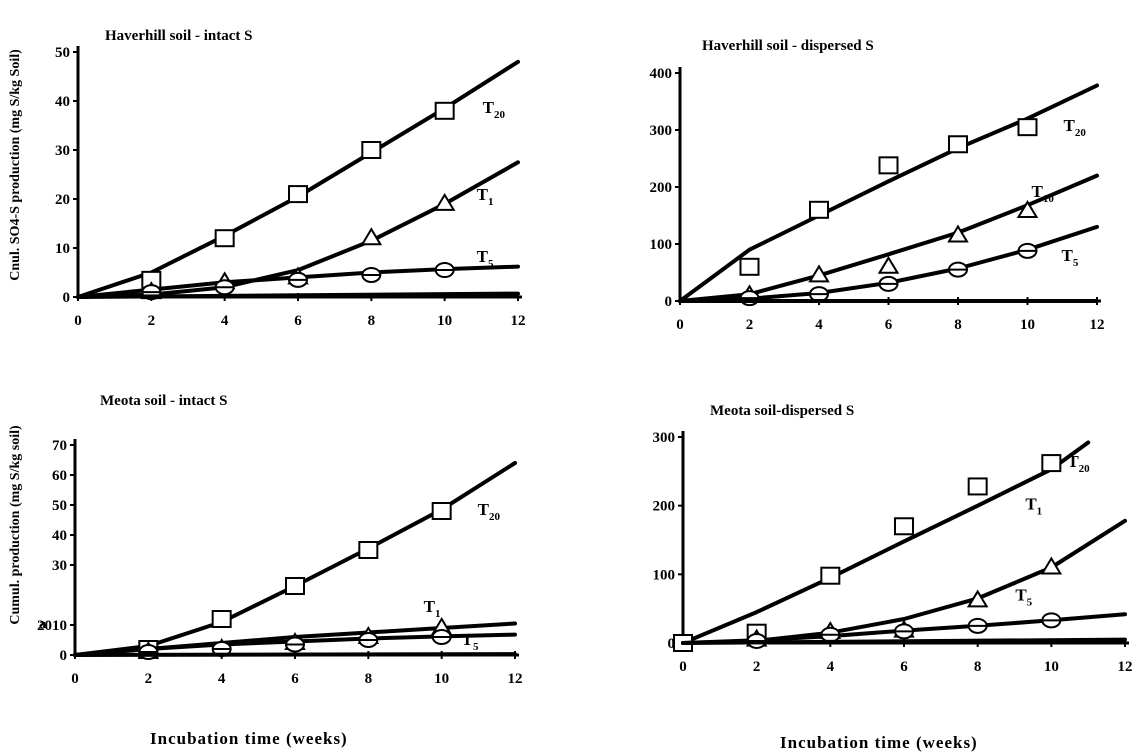  Describe the element at coordinates (15, 525) in the screenshot. I see `y-axis-label: Cumul. production (mg S/kg soil)` at that location.